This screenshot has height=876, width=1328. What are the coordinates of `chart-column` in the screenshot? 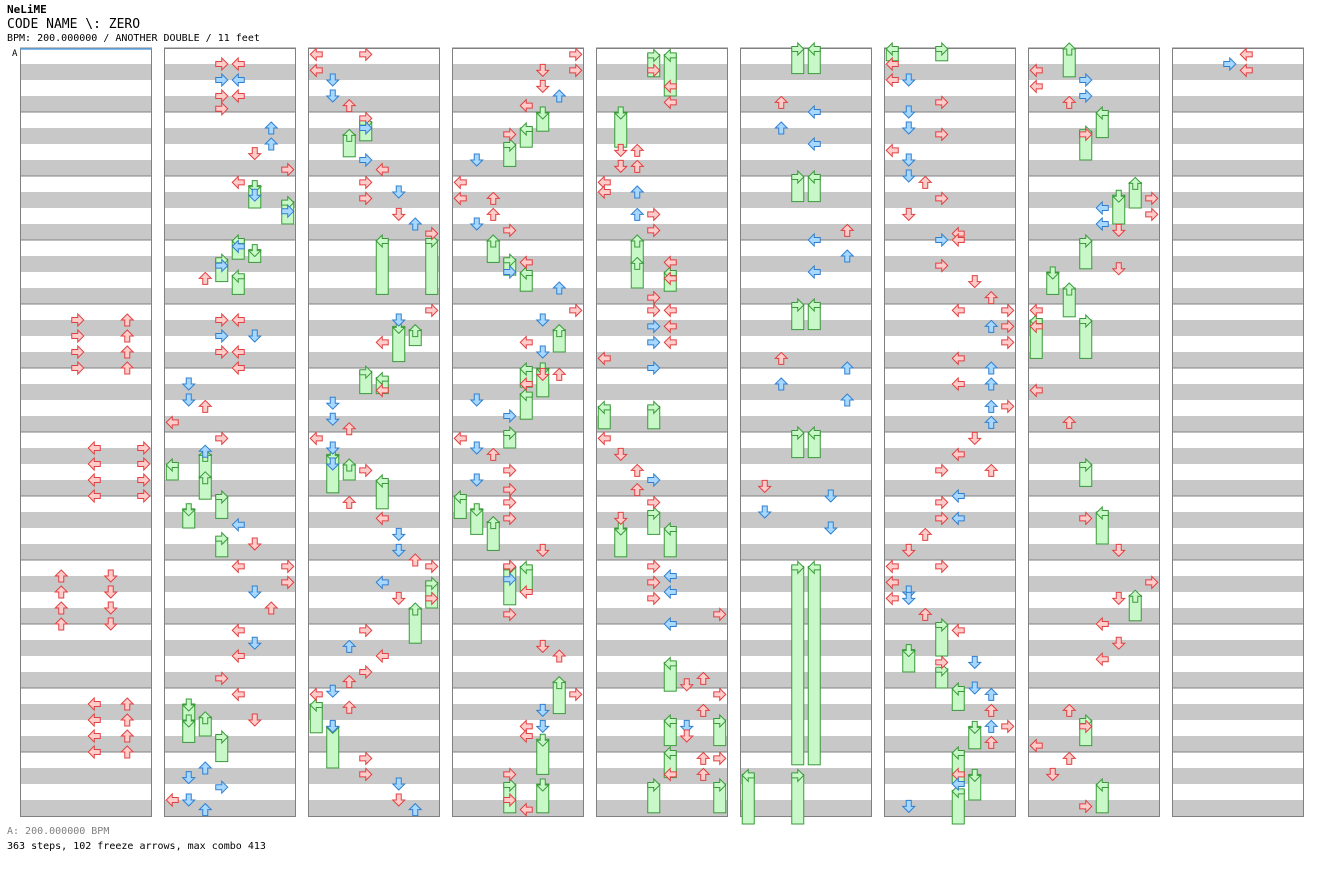 It's located at (1094, 432).